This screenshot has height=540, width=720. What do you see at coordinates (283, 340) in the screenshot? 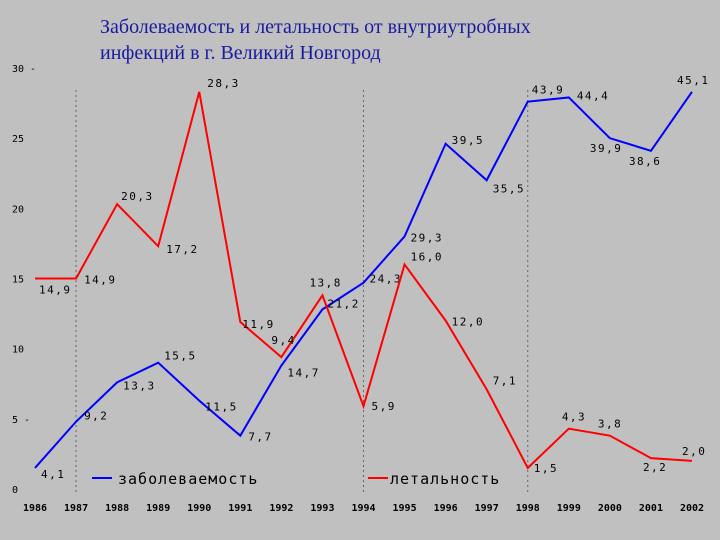
I see `data-label-летальность-1992: 9,4` at bounding box center [283, 340].